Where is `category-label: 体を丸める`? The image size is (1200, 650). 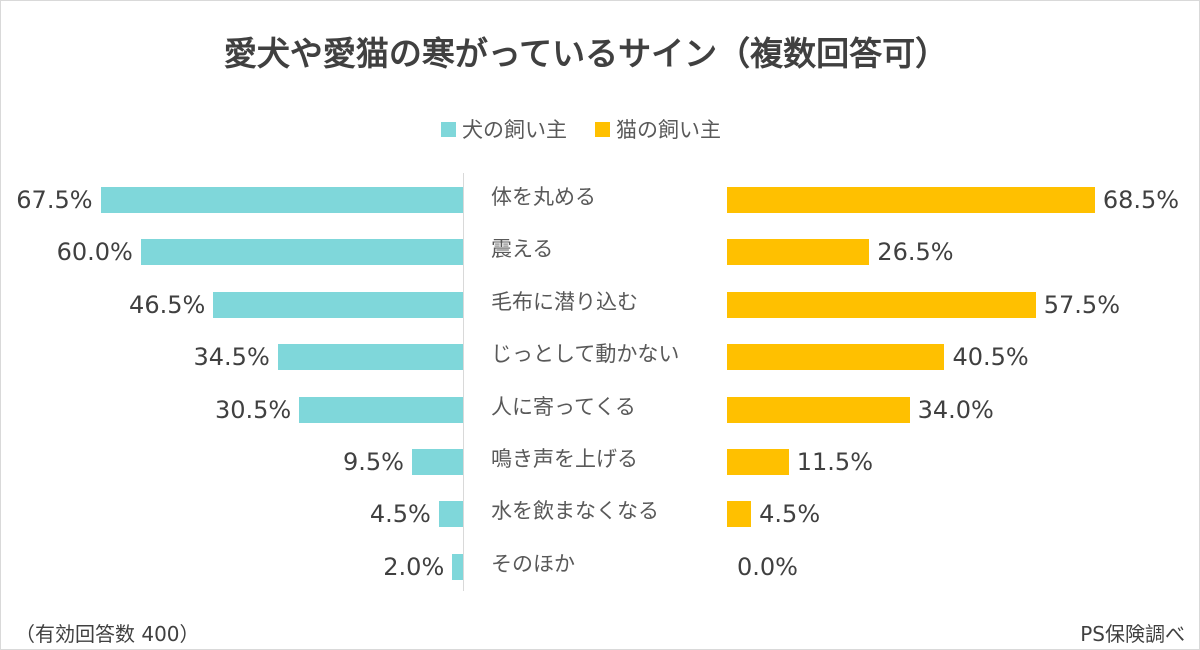 category-label: 体を丸める is located at coordinates (543, 197).